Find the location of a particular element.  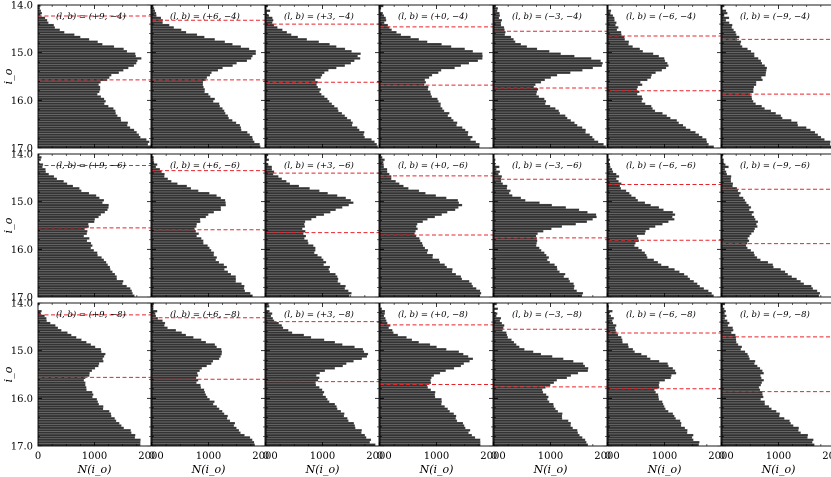

y-tick-label: 14.0 is located at coordinates (22, 6).